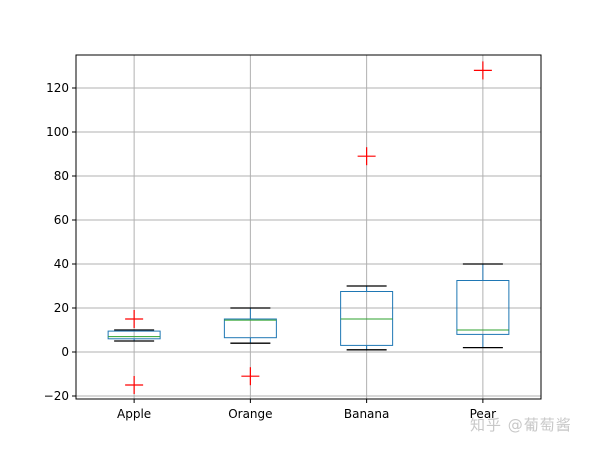 The width and height of the screenshot is (600, 450). What do you see at coordinates (250, 346) in the screenshot?
I see `box-orange` at bounding box center [250, 346].